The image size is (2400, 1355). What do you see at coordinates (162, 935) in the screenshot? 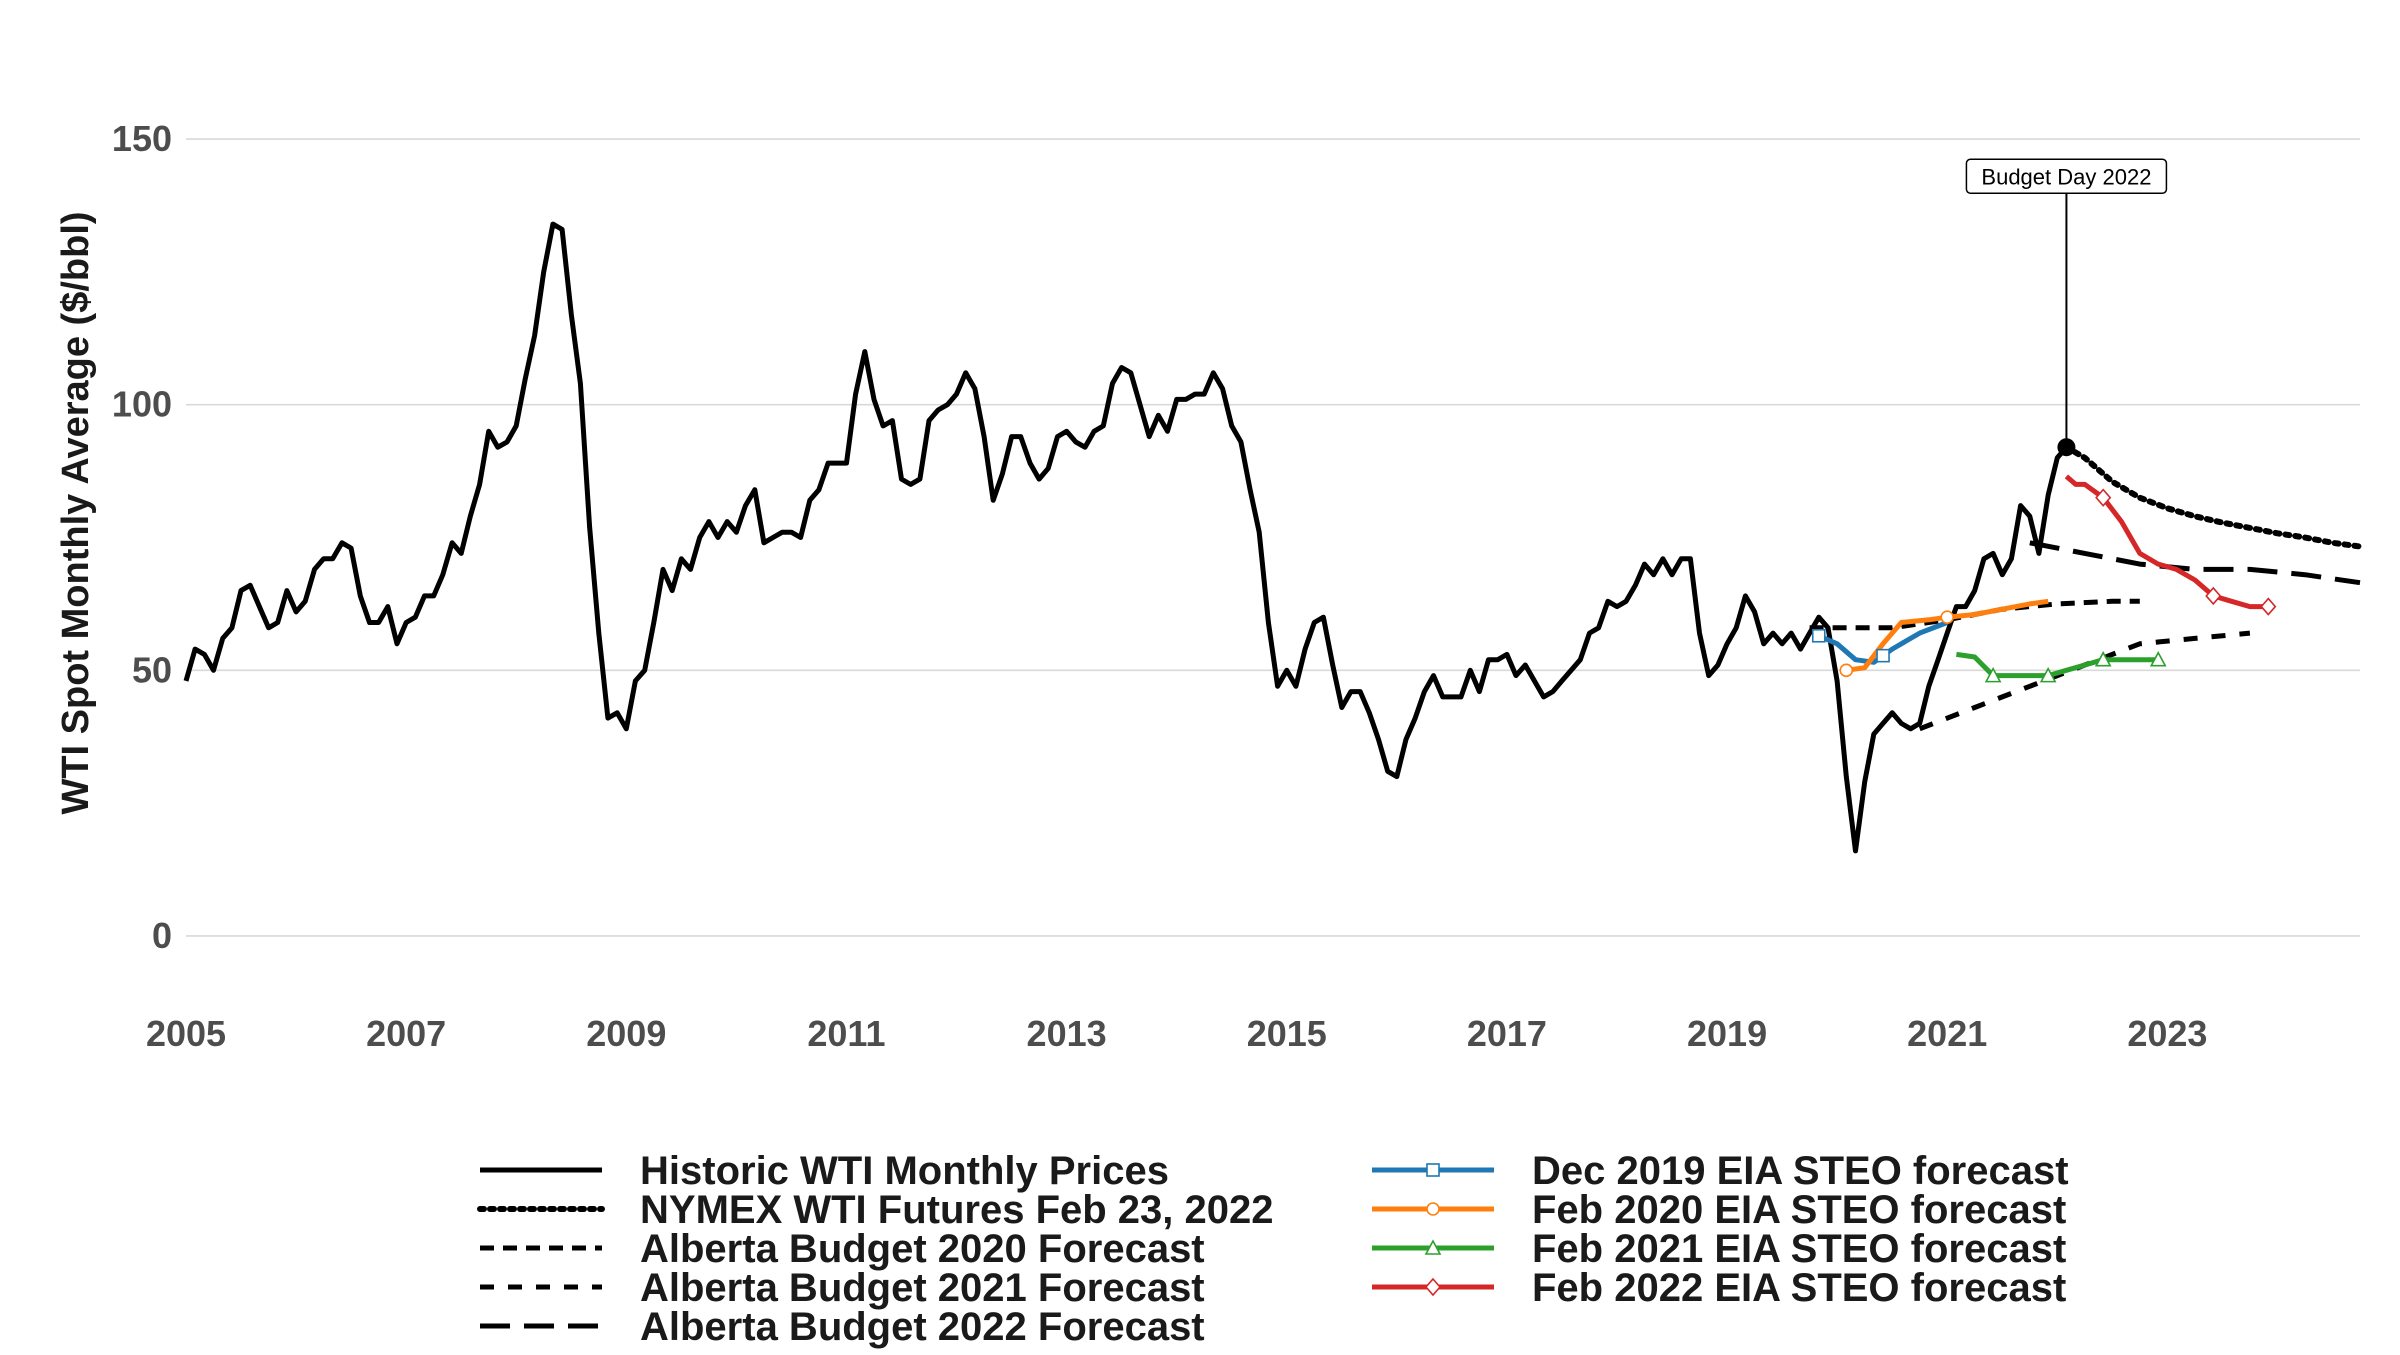
I see `y-tick-label: 0` at bounding box center [162, 935].